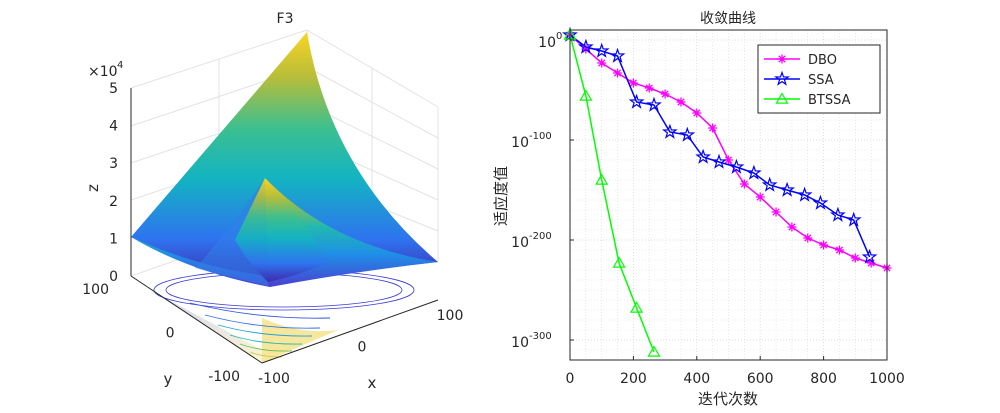 The width and height of the screenshot is (1000, 413). Describe the element at coordinates (612, 193) in the screenshot. I see `series-line` at that location.